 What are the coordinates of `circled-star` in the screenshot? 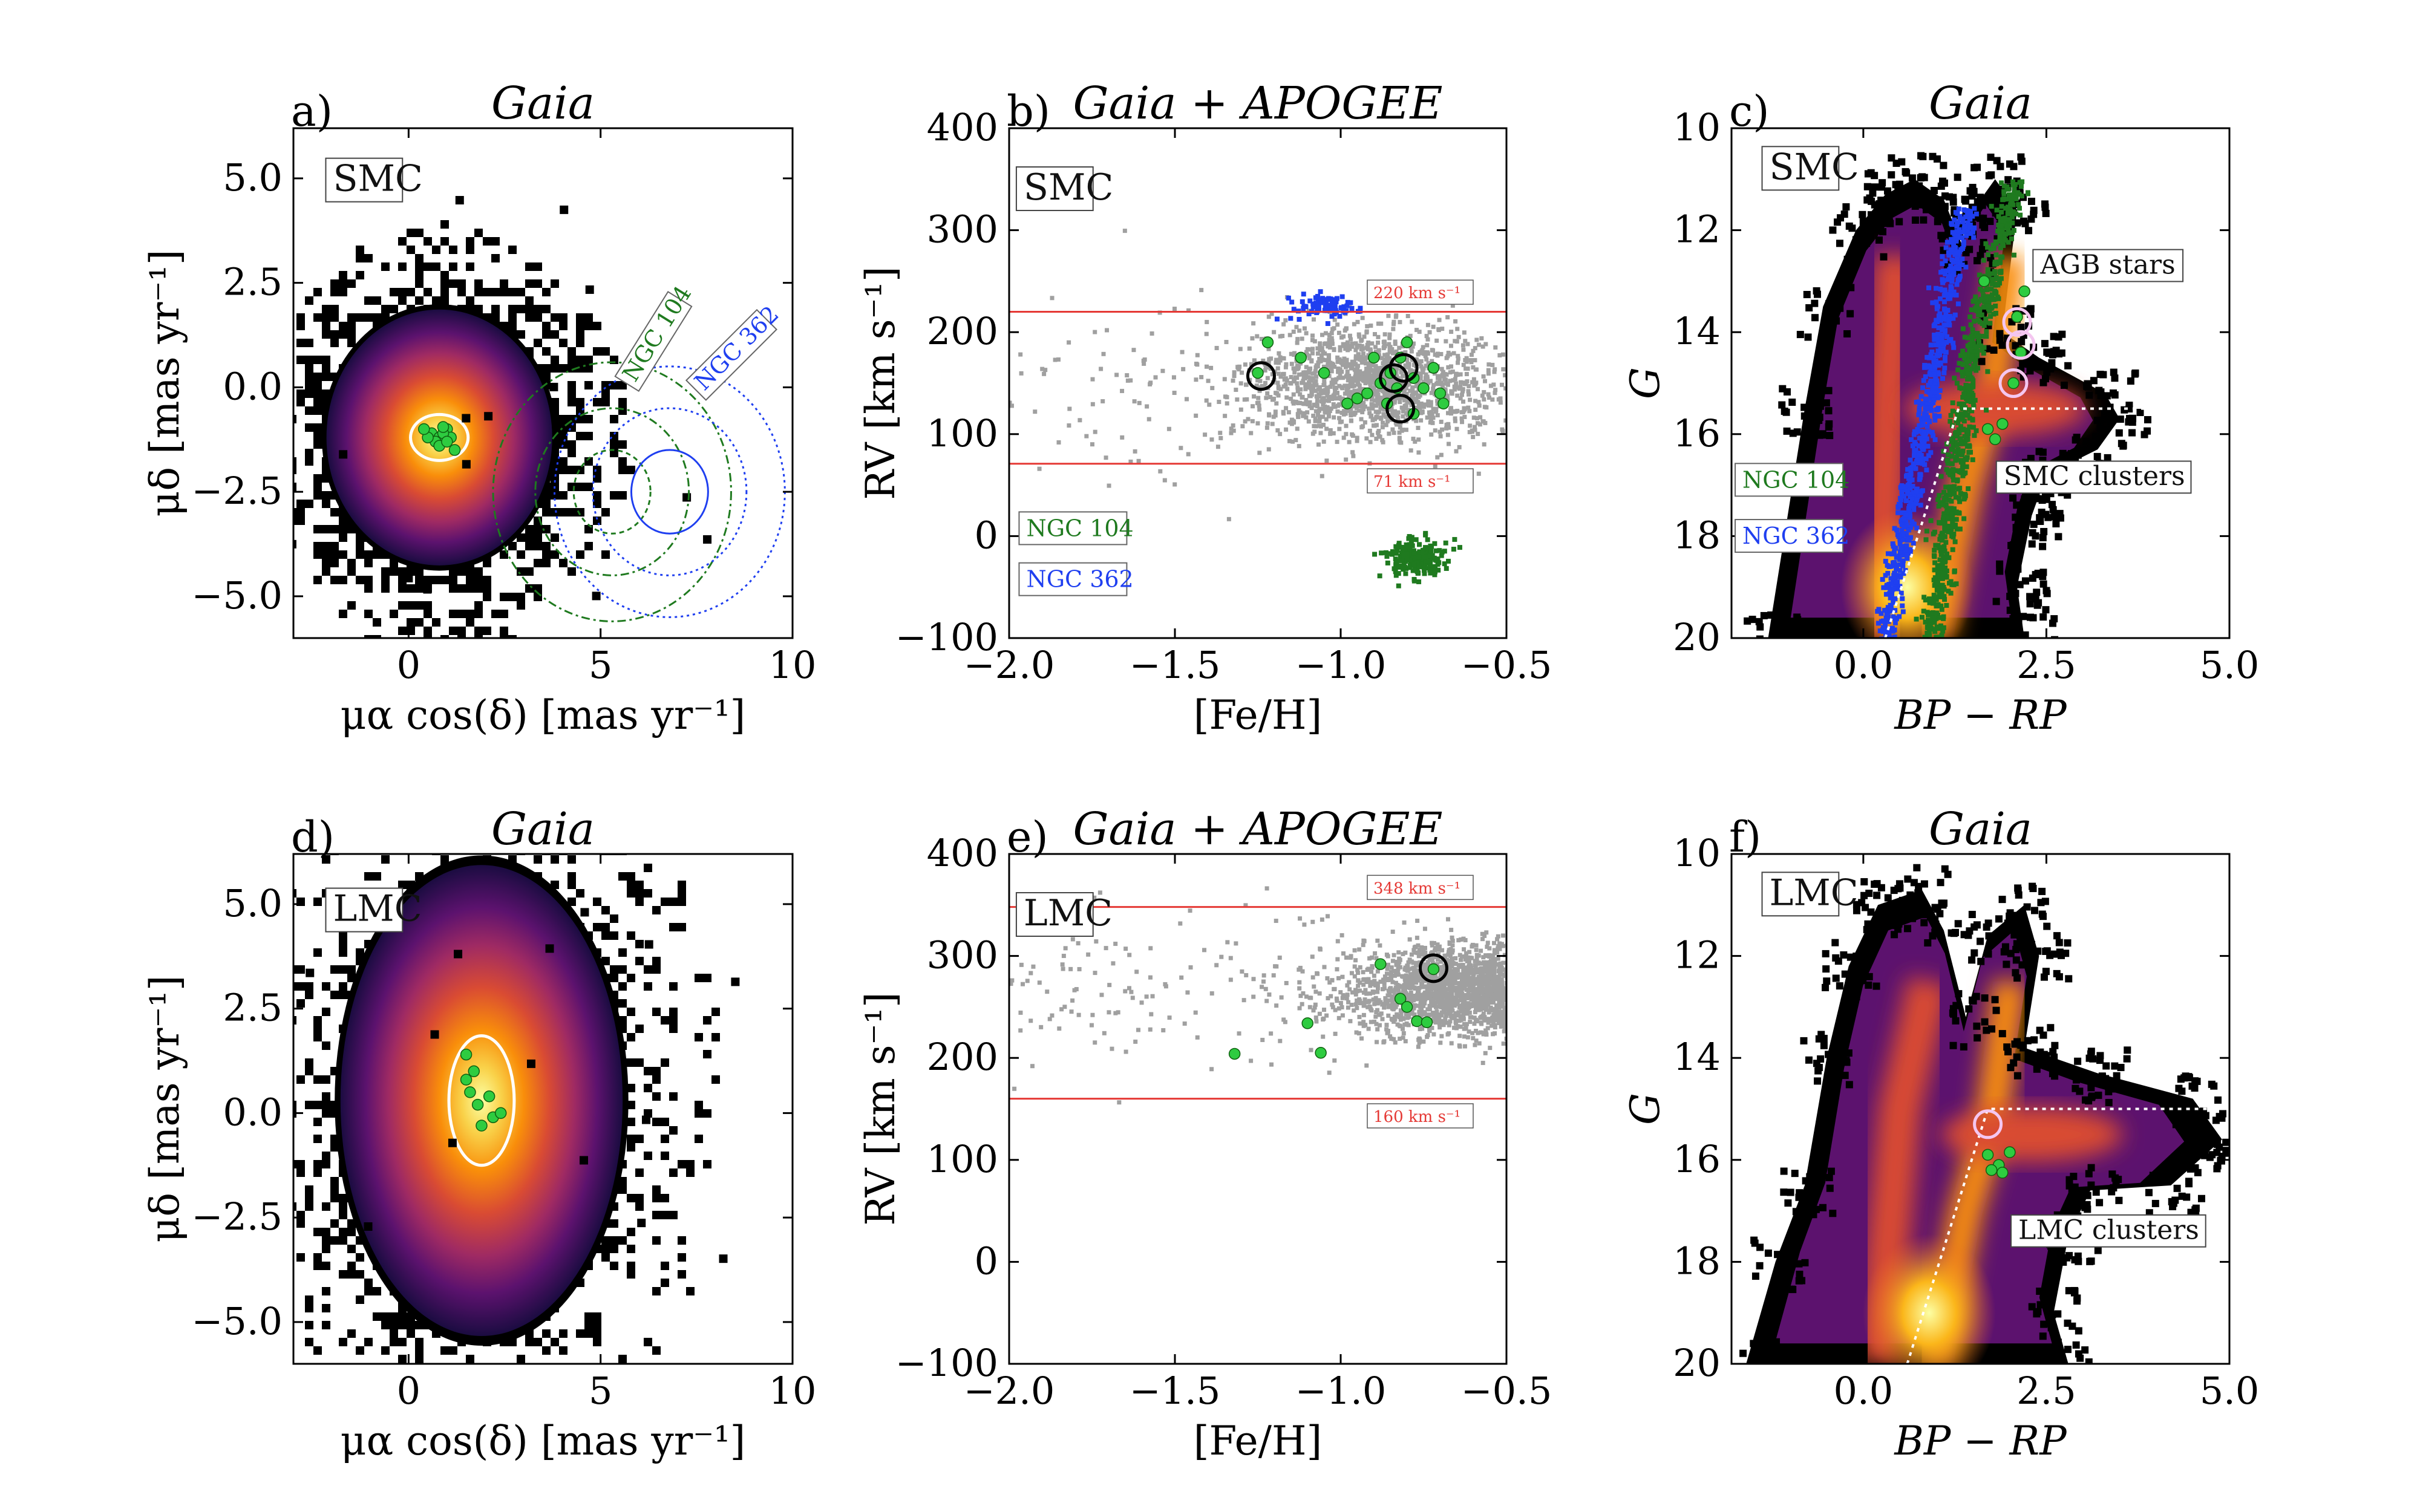 It's located at (1400, 409).